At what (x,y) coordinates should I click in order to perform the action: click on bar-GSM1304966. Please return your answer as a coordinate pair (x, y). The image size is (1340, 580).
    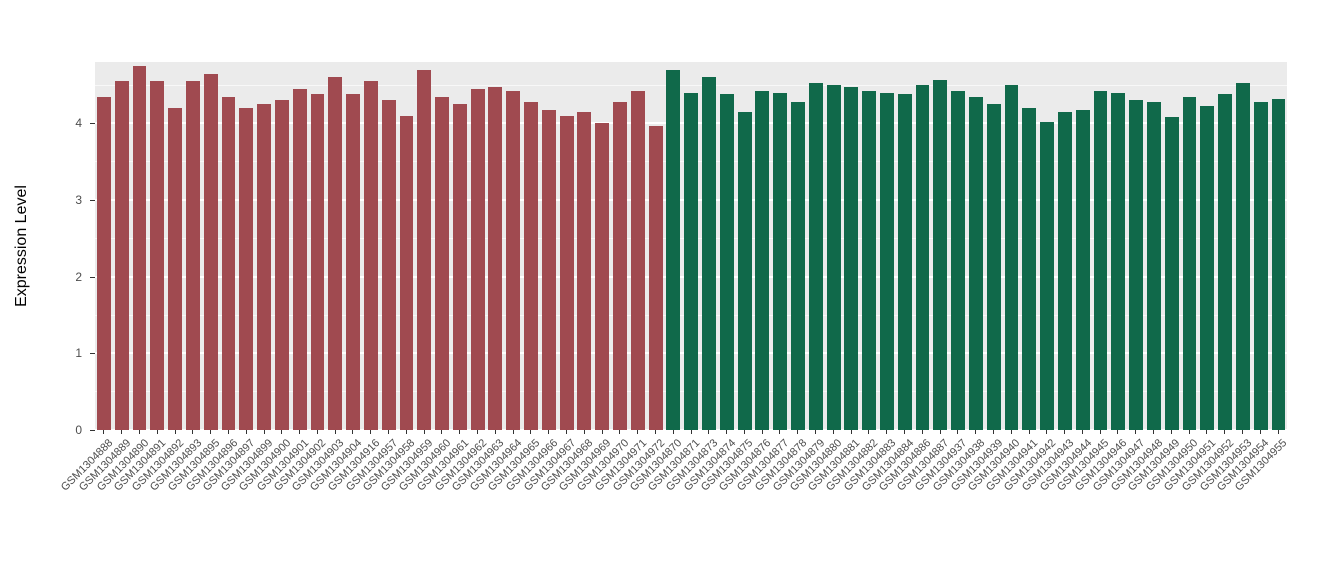
    Looking at the image, I should click on (548, 269).